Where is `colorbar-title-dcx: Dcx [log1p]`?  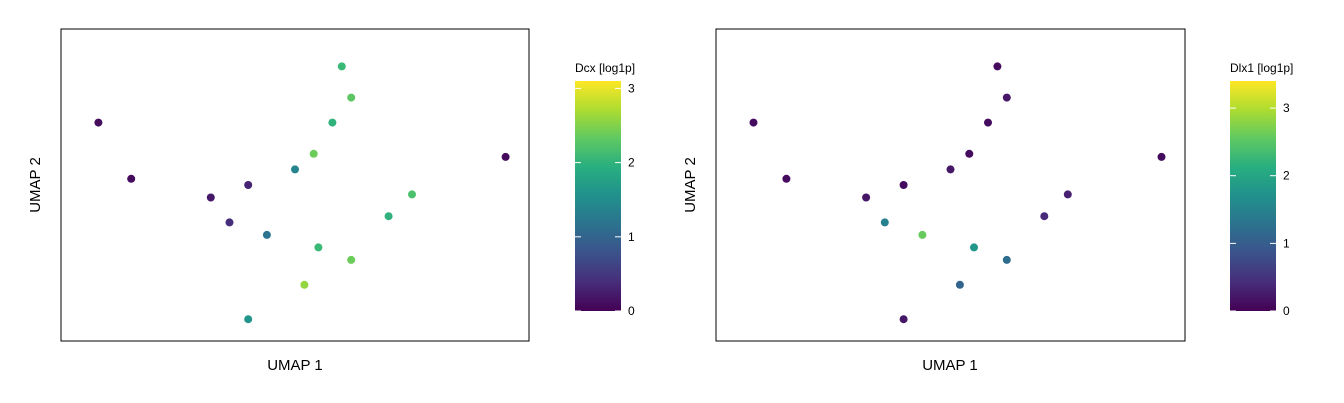
colorbar-title-dcx: Dcx [log1p] is located at coordinates (605, 68).